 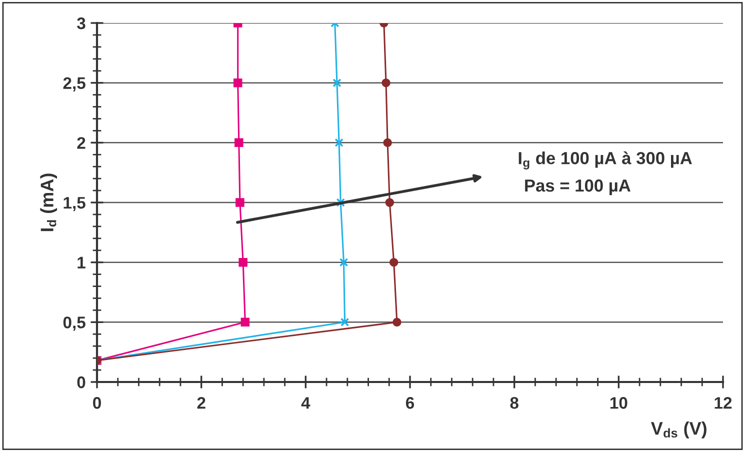 I want to click on annotation: Pas = 100 µA, so click(x=577, y=187).